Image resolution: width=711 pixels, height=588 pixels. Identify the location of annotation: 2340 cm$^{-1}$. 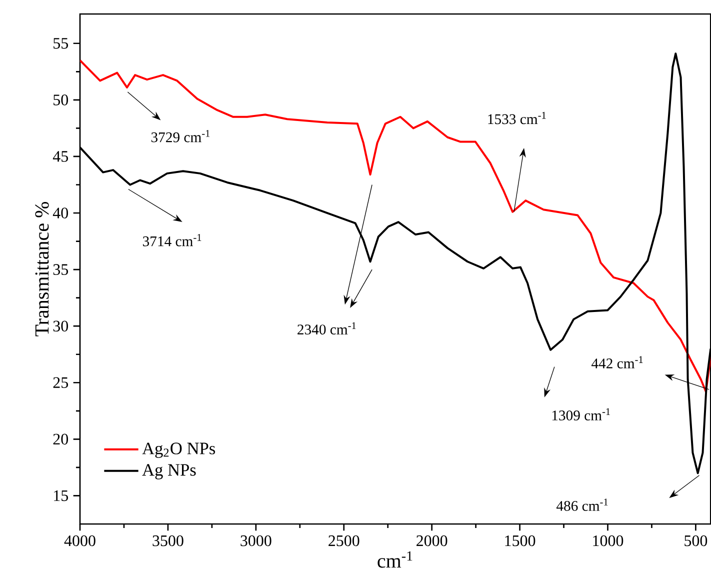
(327, 328).